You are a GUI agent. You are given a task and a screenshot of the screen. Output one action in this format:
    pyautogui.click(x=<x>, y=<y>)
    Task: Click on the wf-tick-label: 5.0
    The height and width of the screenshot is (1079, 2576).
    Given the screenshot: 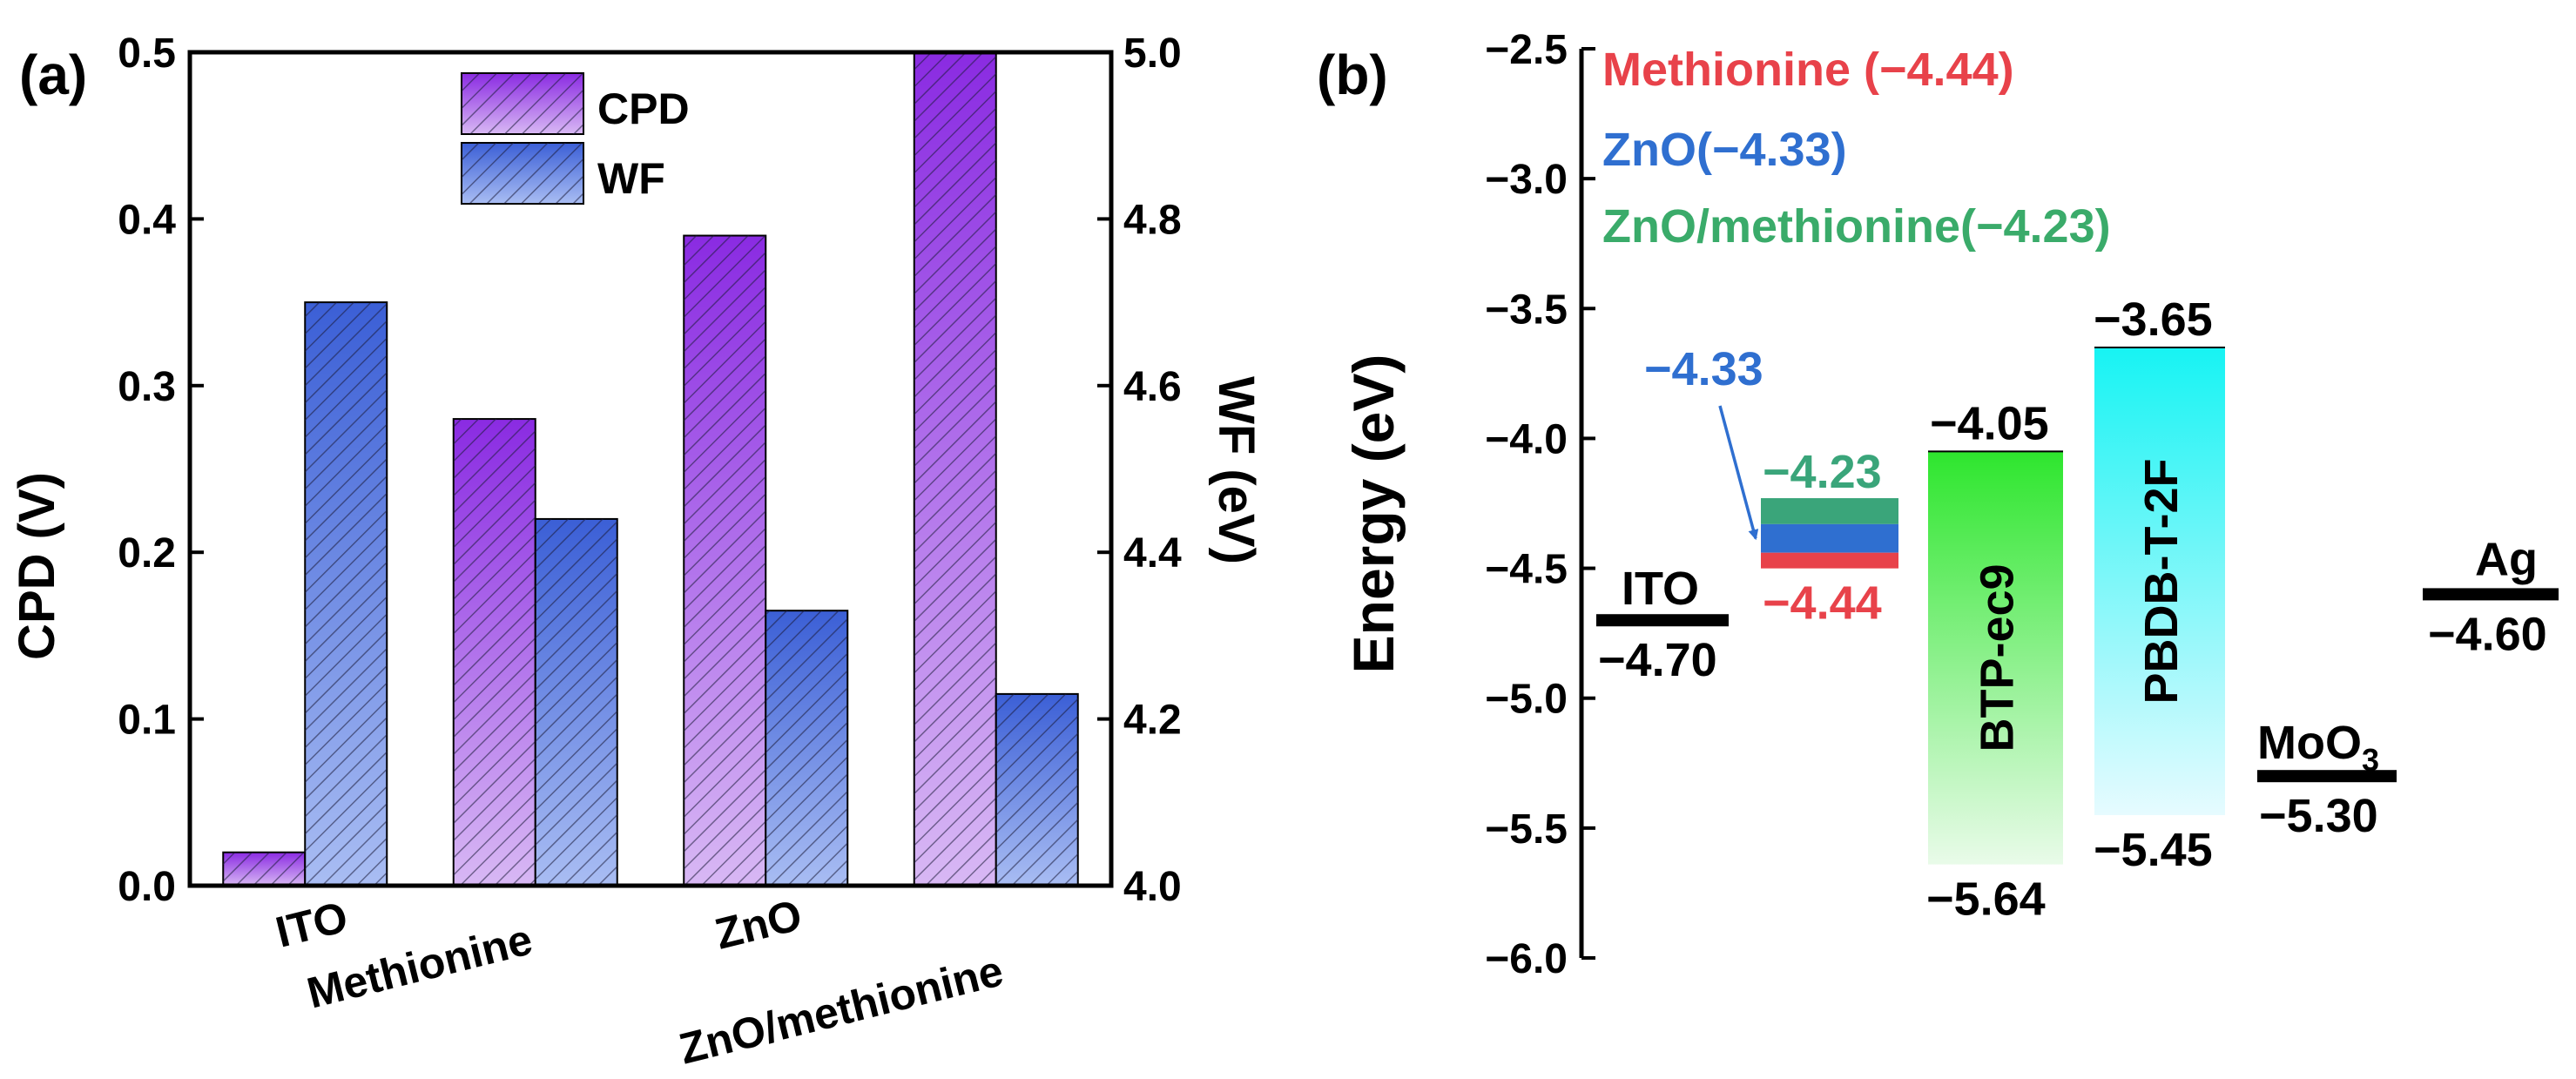 What is the action you would take?
    pyautogui.click(x=1152, y=53)
    